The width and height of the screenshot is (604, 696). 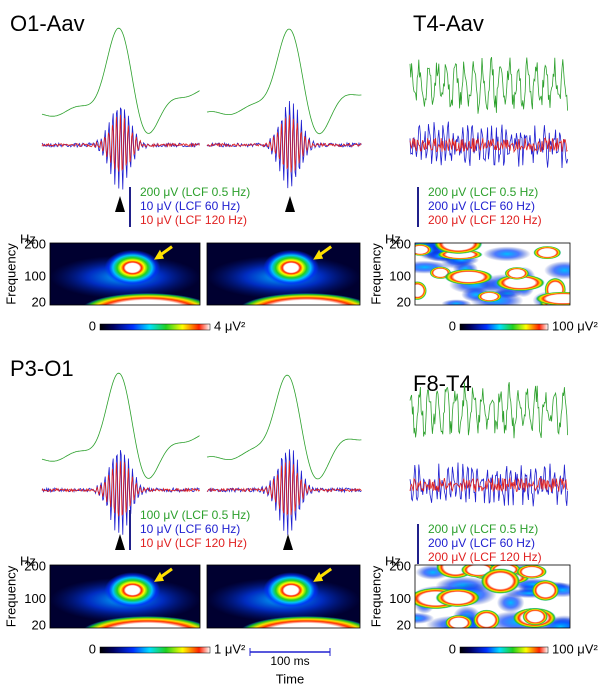 I want to click on panel-title: T4-Aav, so click(x=448, y=23).